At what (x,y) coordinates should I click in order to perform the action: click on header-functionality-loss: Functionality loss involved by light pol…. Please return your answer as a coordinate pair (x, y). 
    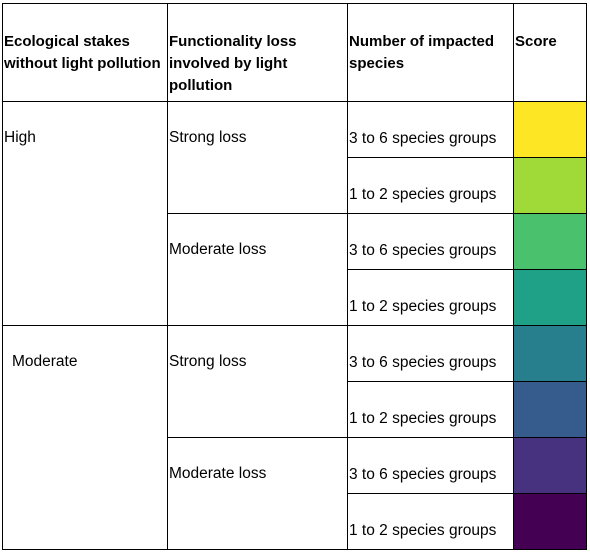
    Looking at the image, I should click on (257, 52).